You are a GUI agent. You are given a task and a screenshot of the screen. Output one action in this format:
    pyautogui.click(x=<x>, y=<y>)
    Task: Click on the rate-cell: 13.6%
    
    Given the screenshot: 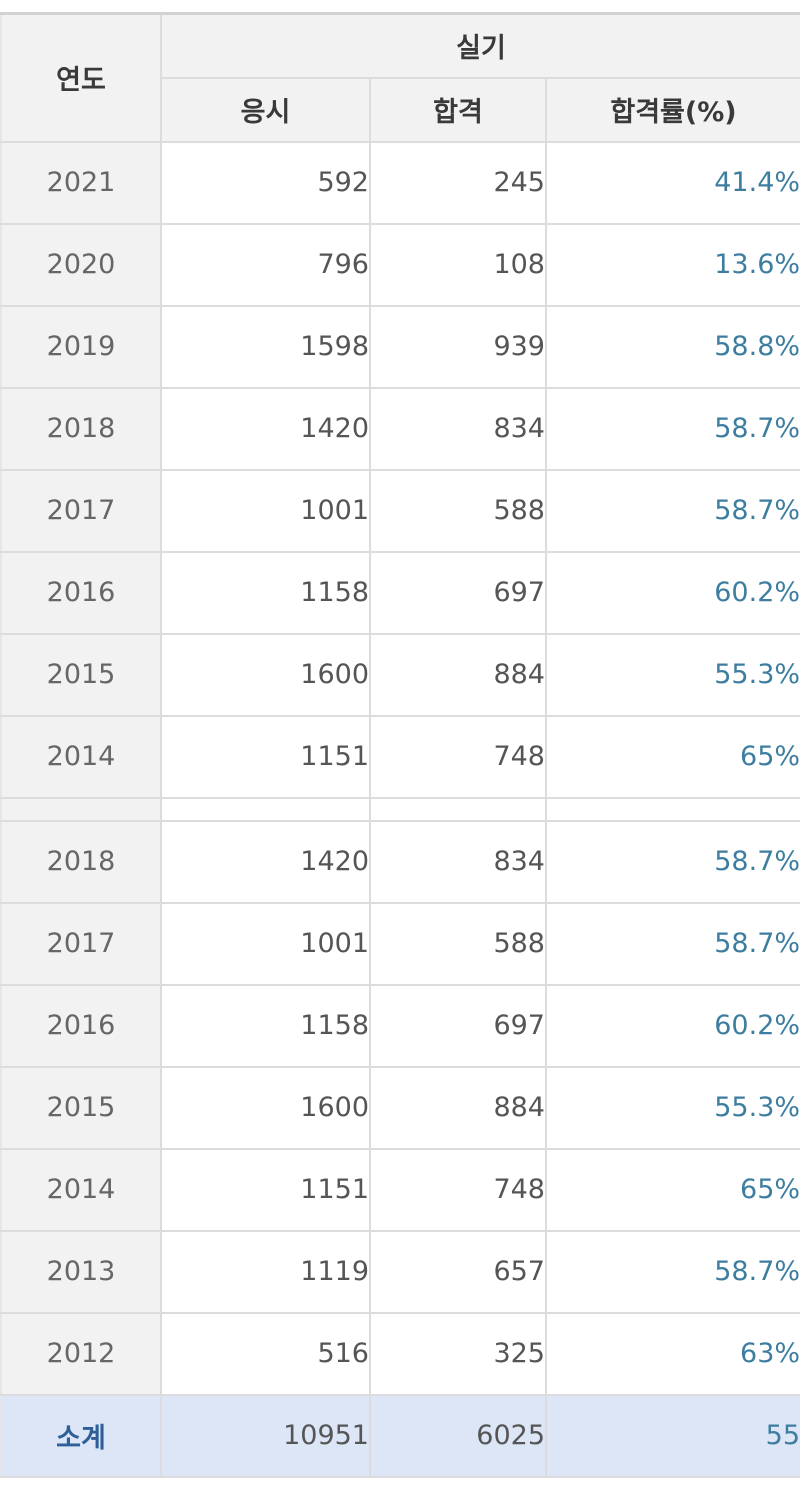 What is the action you would take?
    pyautogui.click(x=672, y=264)
    